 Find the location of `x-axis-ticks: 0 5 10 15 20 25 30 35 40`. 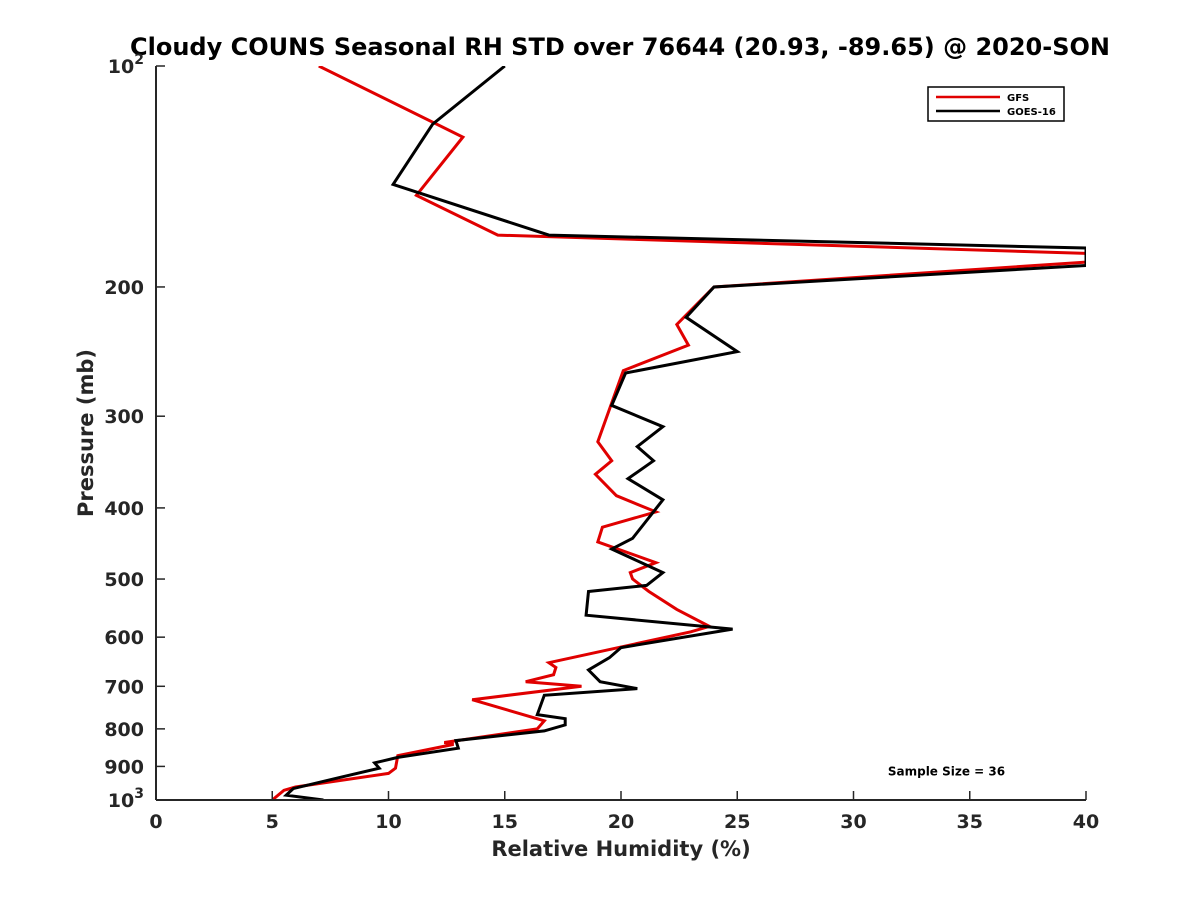

x-axis-ticks: 0 5 10 15 20 25 30 35 40 is located at coordinates (624, 812).